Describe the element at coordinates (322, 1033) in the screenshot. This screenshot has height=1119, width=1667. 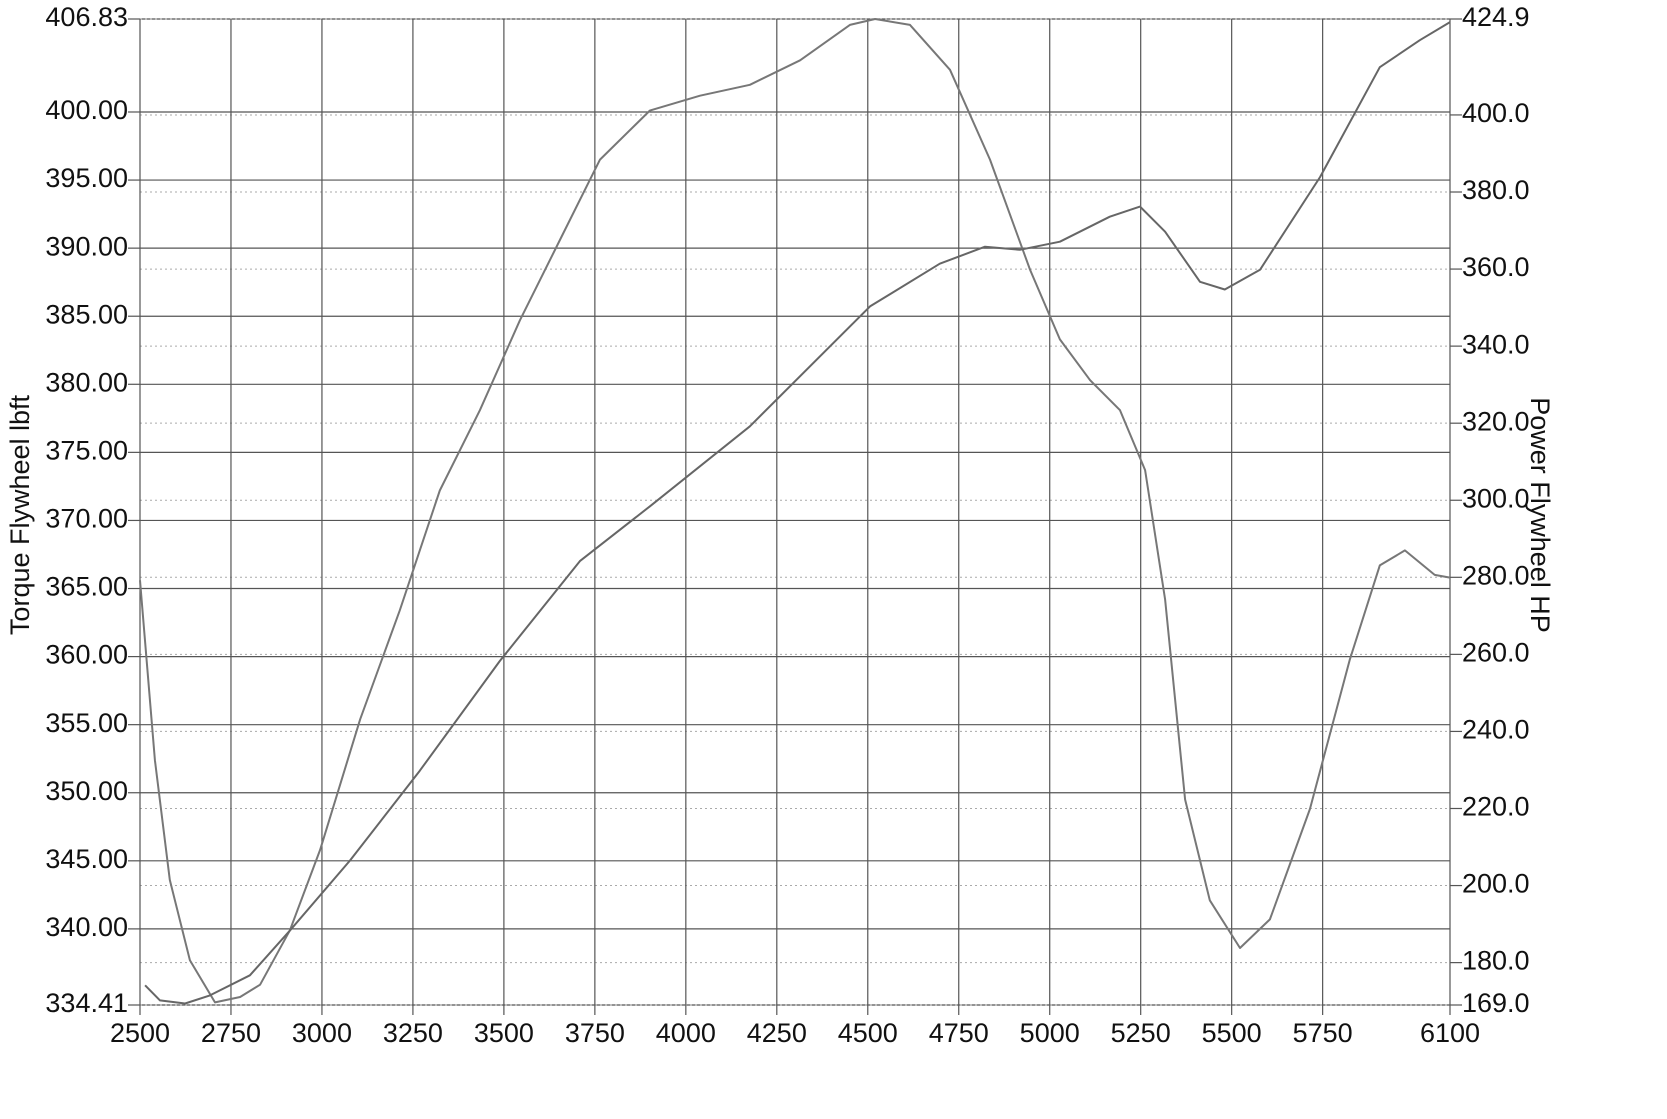
I see `x-tick-label: 3000` at that location.